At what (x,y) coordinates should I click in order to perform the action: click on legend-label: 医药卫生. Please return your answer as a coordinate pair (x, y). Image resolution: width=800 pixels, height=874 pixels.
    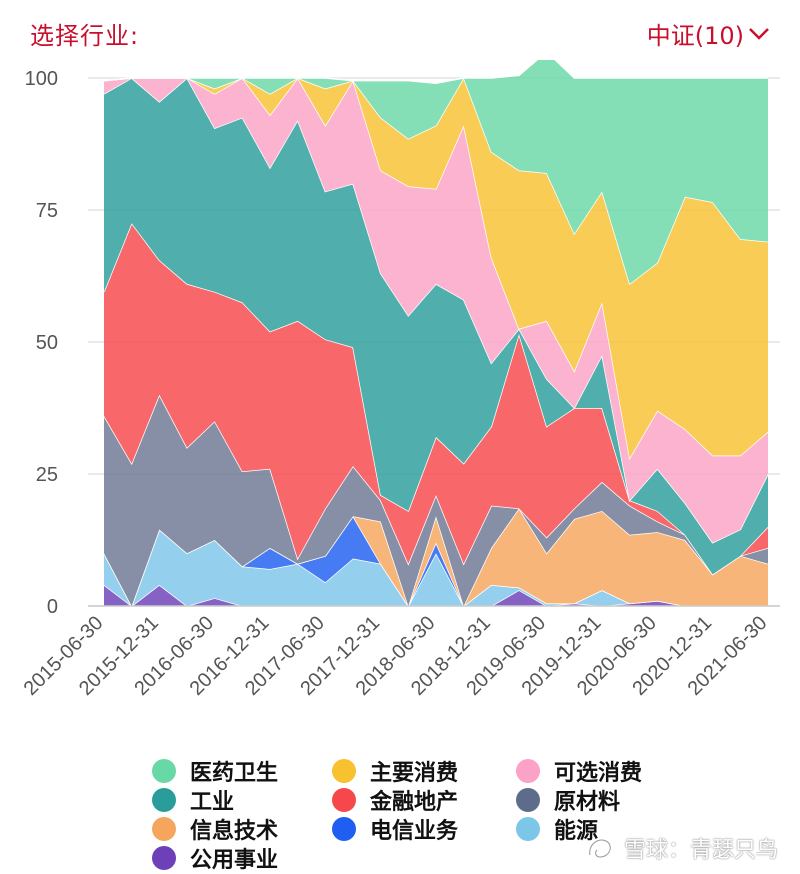
    Looking at the image, I should click on (234, 773).